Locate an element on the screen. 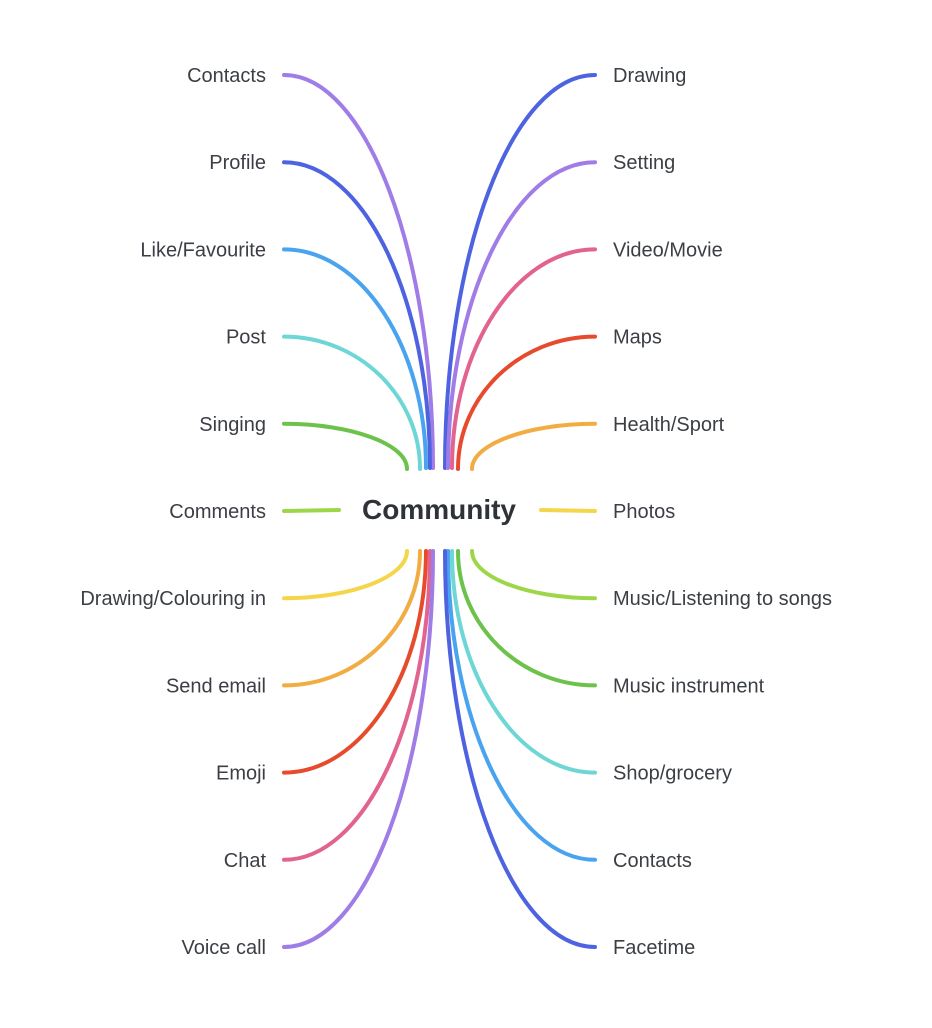  right-branch-label-shop-grocery: Shop/grocery is located at coordinates (672, 774).